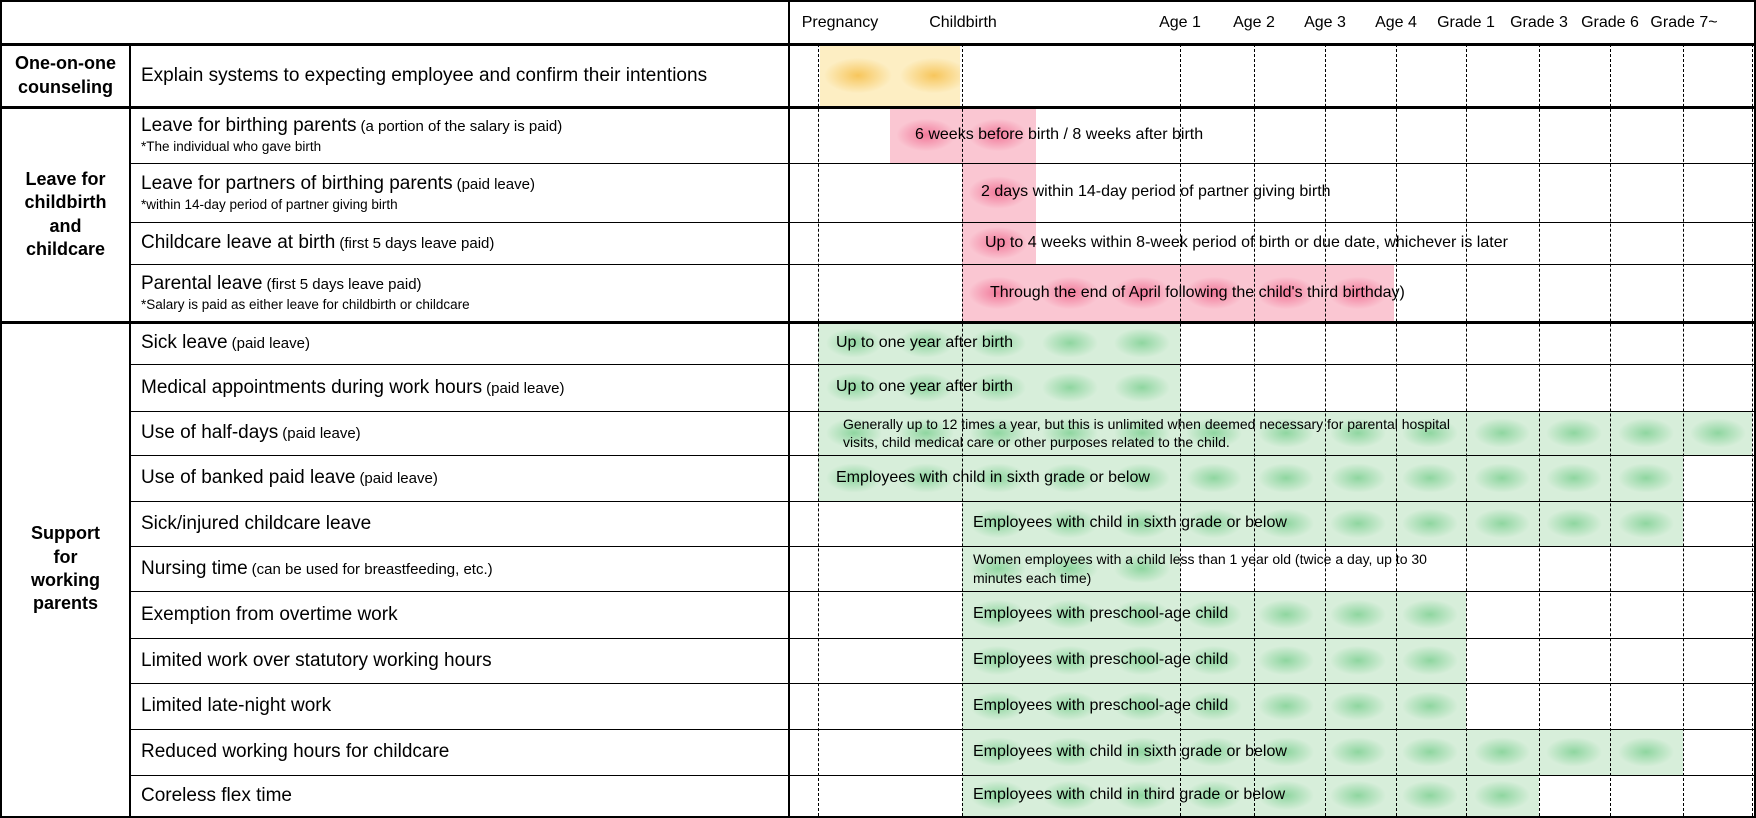  Describe the element at coordinates (231, 147) in the screenshot. I see `row-footnote: *The individual who gave birth` at that location.